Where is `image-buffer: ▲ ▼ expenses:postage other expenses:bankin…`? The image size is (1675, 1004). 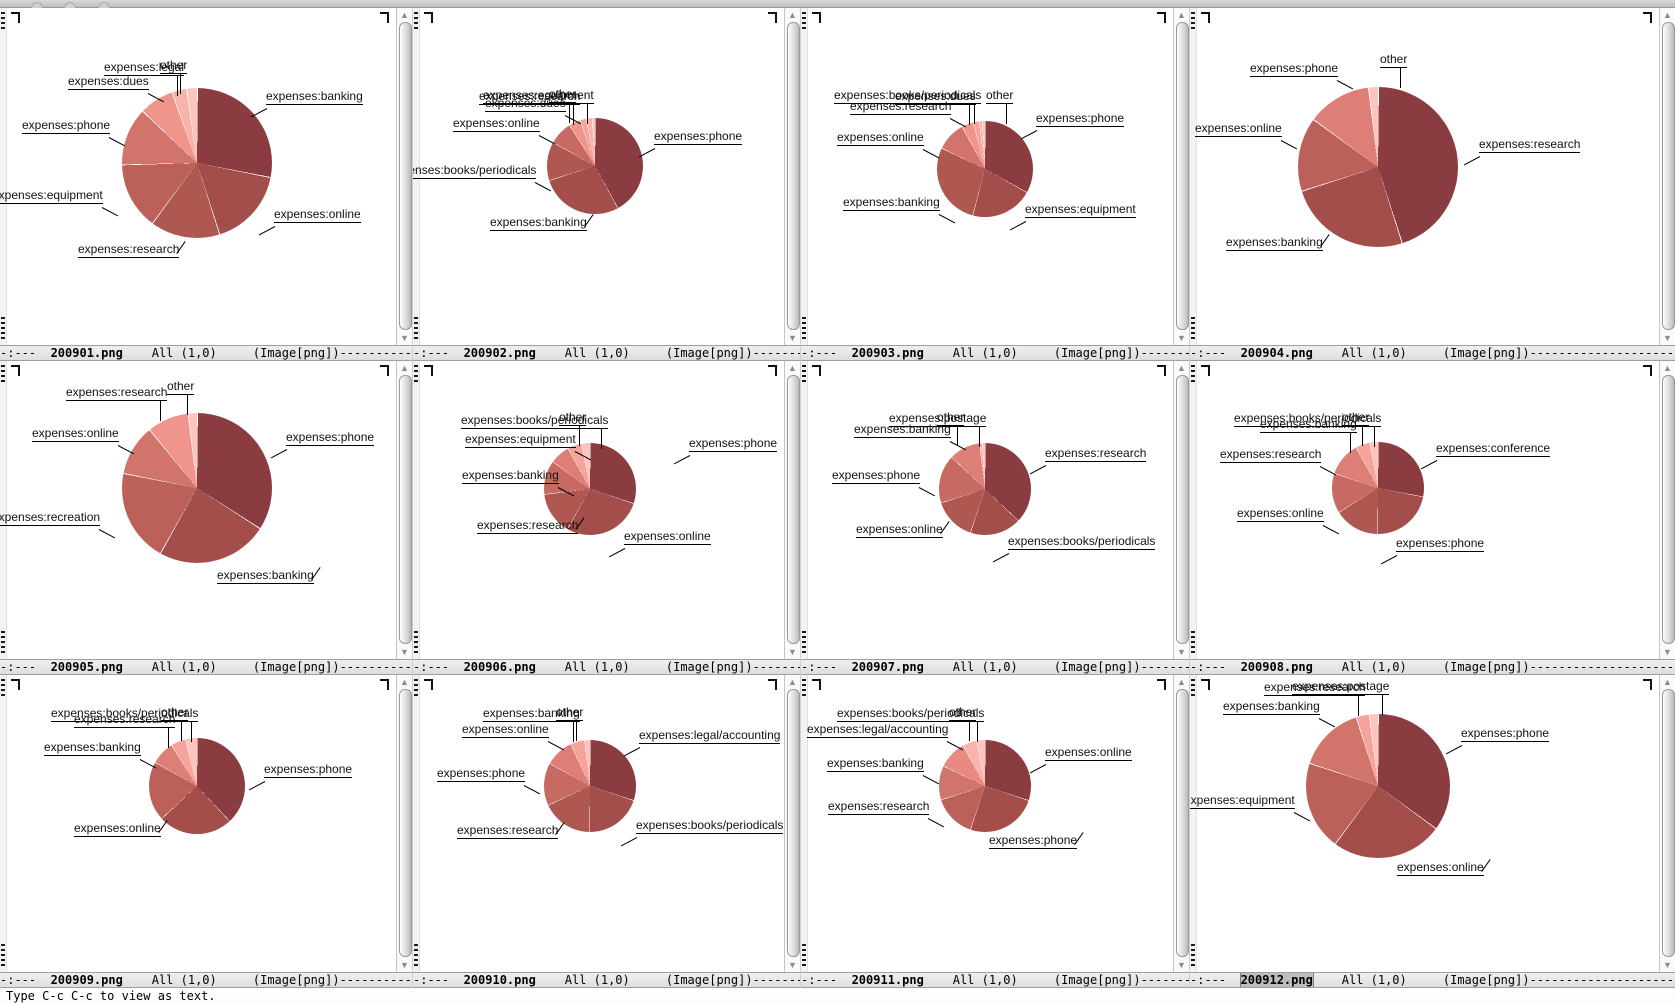 image-buffer: ▲ ▼ expenses:postage other expenses:bankin… is located at coordinates (995, 510).